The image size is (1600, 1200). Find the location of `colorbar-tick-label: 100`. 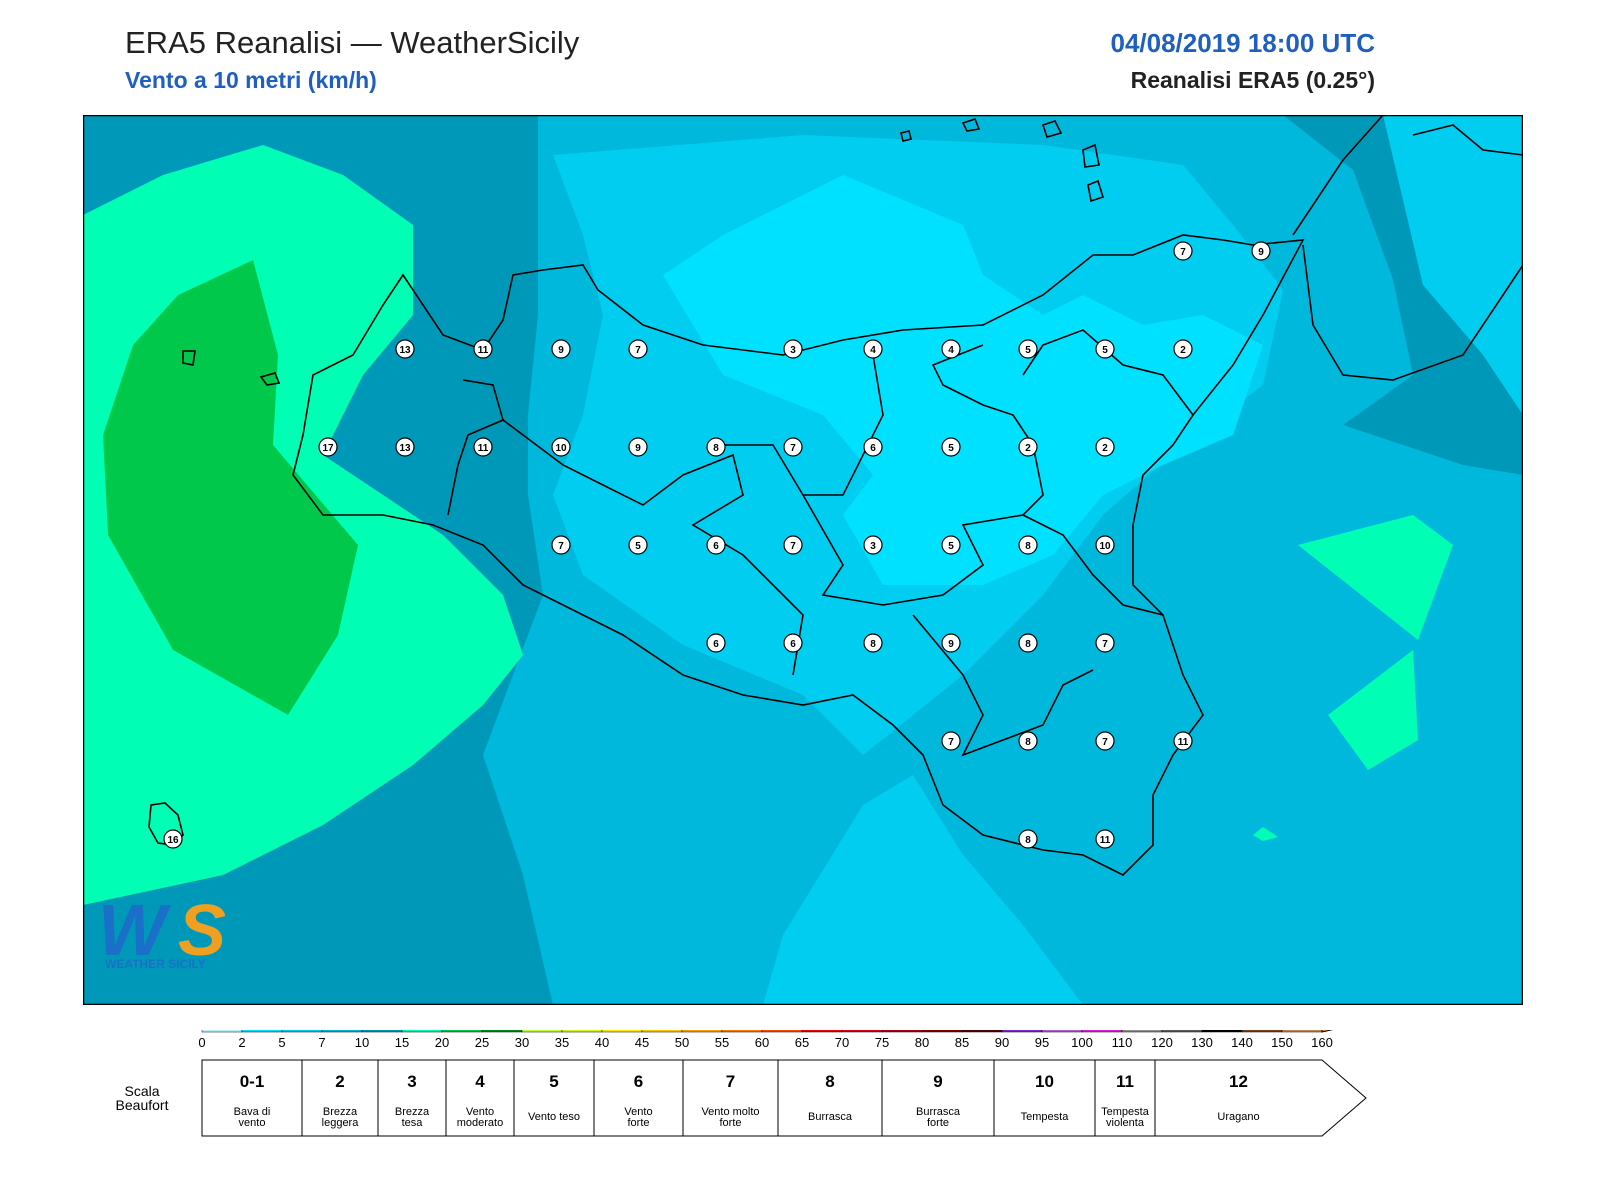

colorbar-tick-label: 100 is located at coordinates (1082, 1042).